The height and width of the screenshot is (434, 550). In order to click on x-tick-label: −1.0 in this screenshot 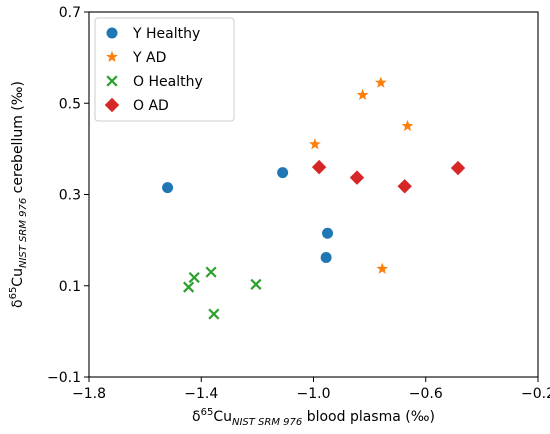, I will do `click(314, 394)`.